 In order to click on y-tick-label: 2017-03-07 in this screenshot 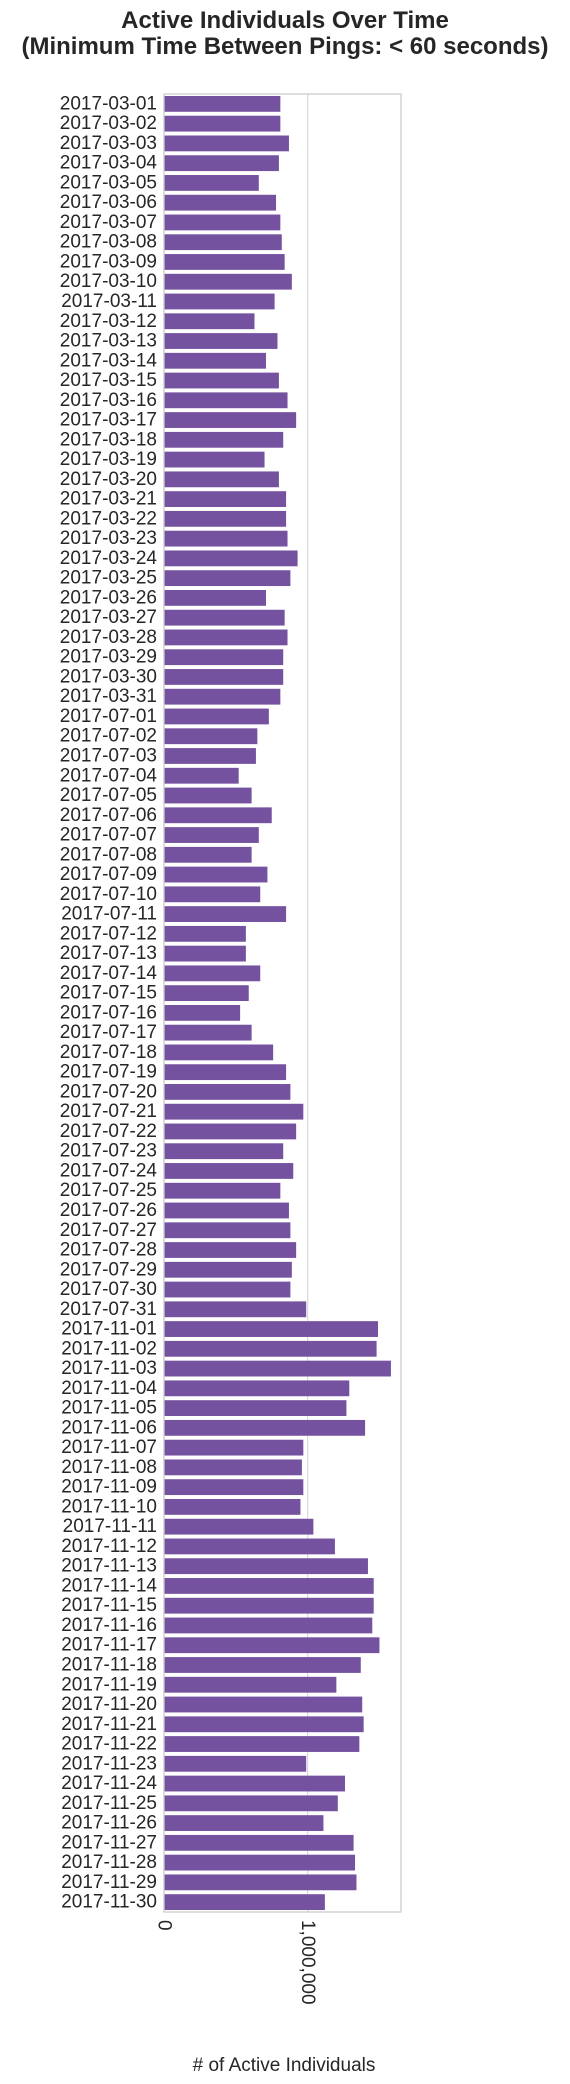, I will do `click(108, 222)`.